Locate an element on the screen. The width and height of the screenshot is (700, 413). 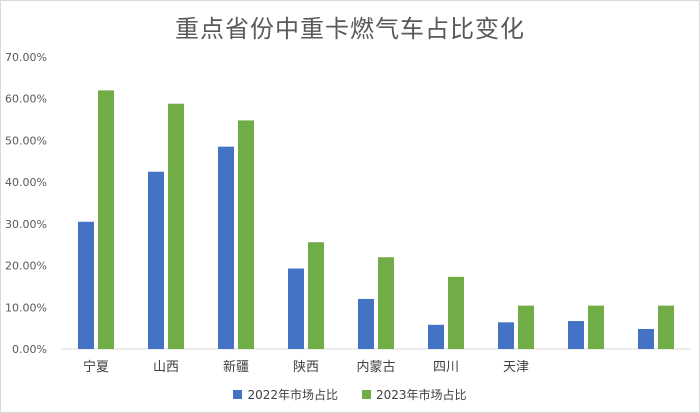
chart-title: 重点省份中重卡燃气车占比变化 is located at coordinates (350, 29).